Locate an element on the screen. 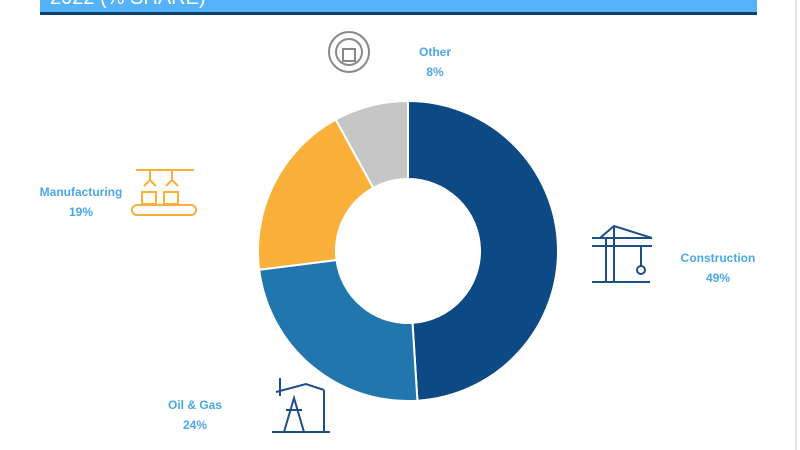 Image resolution: width=800 pixels, height=450 pixels. chart-title: 2022 (% SHARE) is located at coordinates (128, 5).